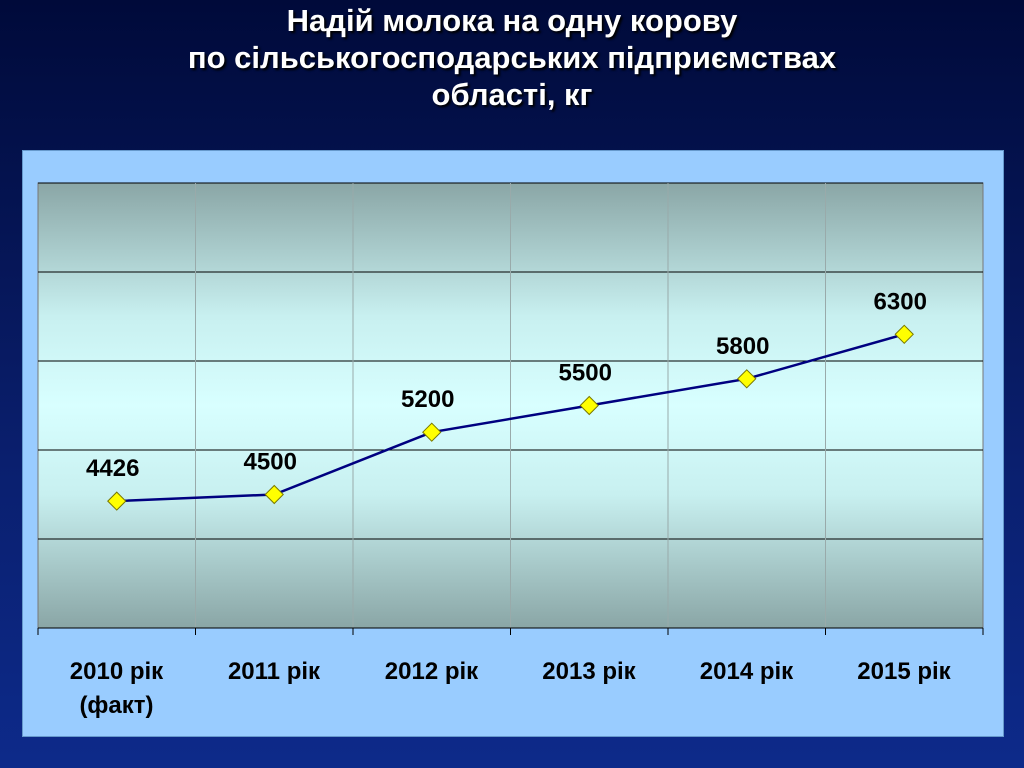 The width and height of the screenshot is (1024, 768). What do you see at coordinates (431, 671) in the screenshot?
I see `x-tick-label: 2012 рік` at bounding box center [431, 671].